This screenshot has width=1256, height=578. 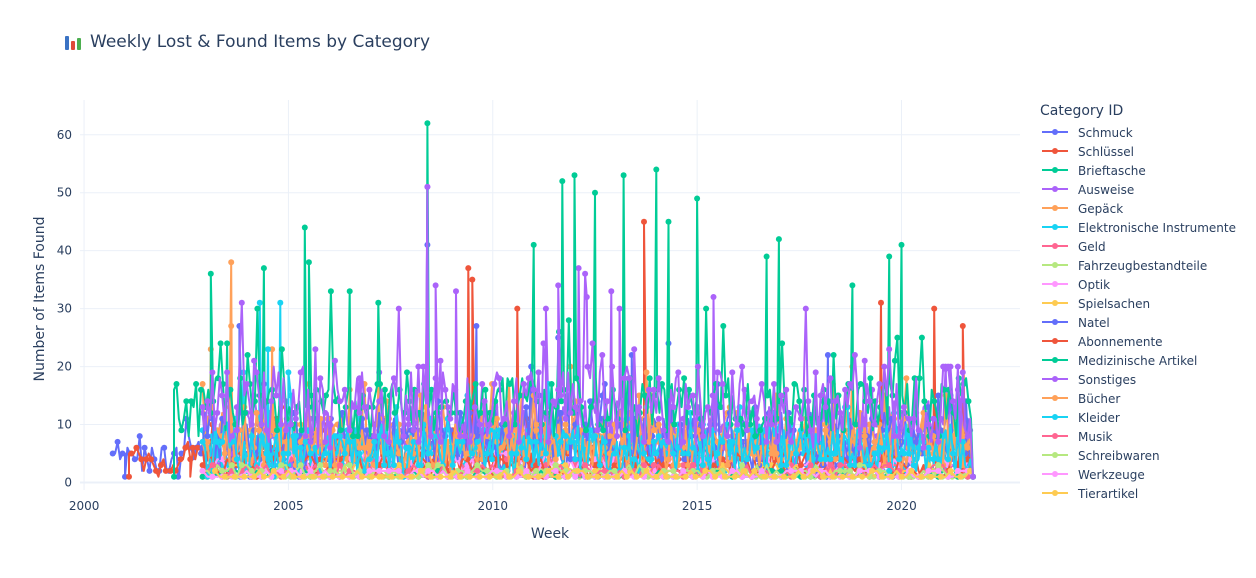 What do you see at coordinates (1146, 360) in the screenshot?
I see `legend-item: Medizinische Artikel` at bounding box center [1146, 360].